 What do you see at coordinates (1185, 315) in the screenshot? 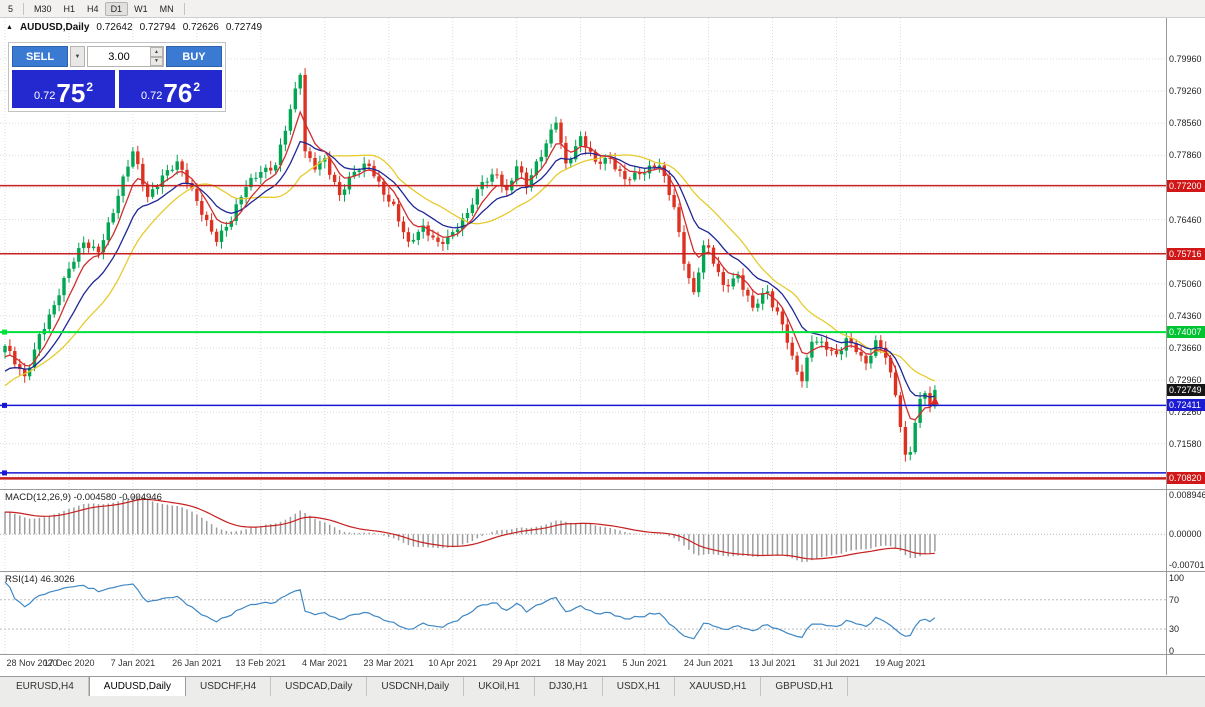
I see `price-scale-label: 0.74360` at bounding box center [1185, 315].